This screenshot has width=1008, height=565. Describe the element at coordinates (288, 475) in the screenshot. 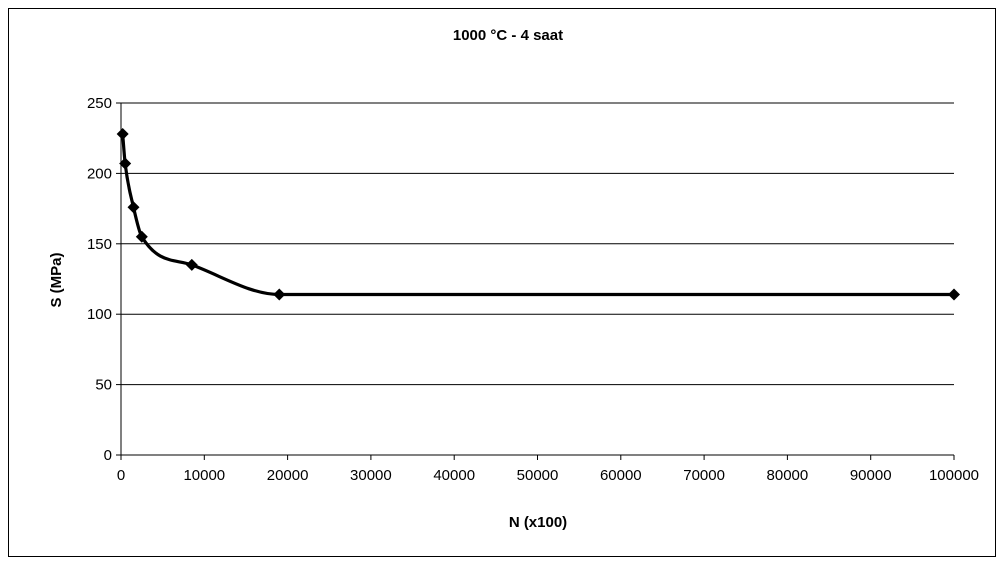

I see `x-tick-label-20000: 20000` at that location.